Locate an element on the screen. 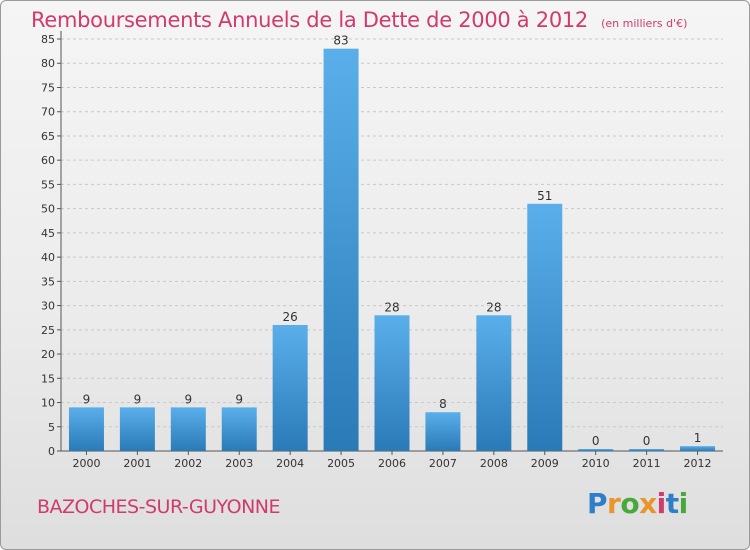 The width and height of the screenshot is (750, 550). y-tick-label: 60 is located at coordinates (48, 160).